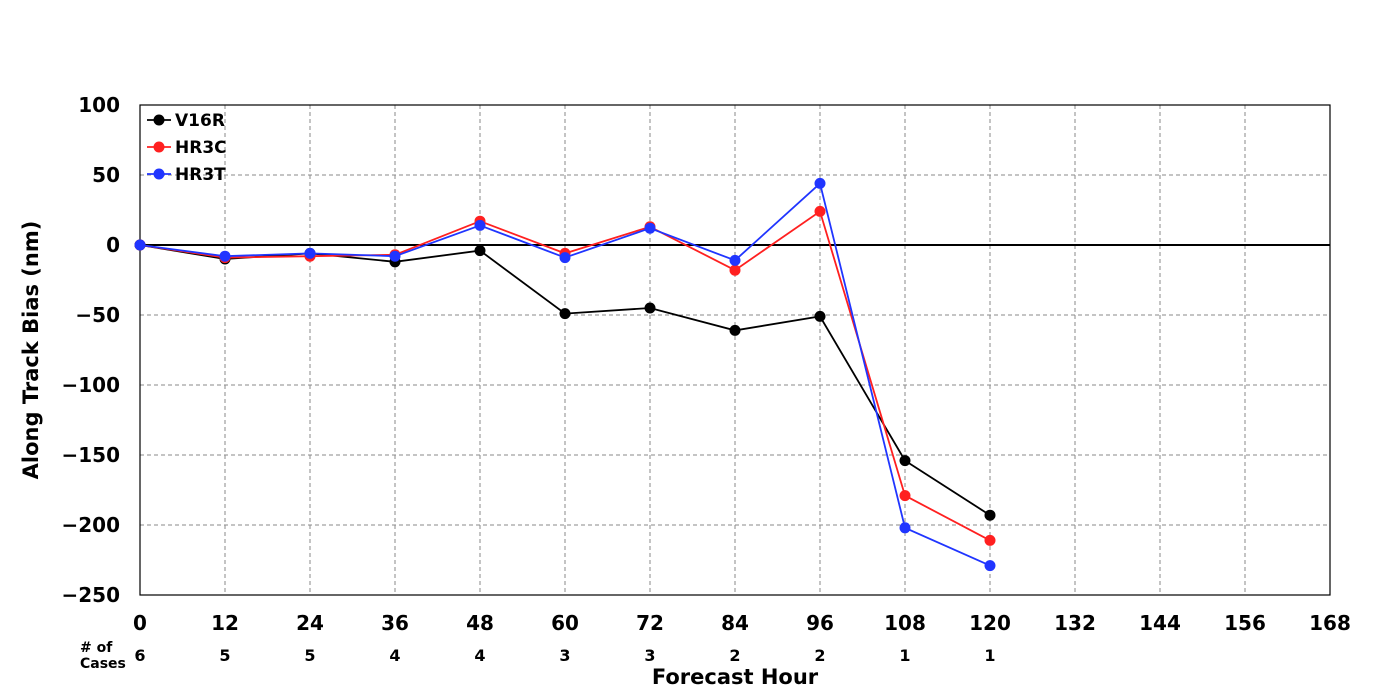 This screenshot has width=1400, height=700. I want to click on legend-item-hr3c: HR3C, so click(187, 148).